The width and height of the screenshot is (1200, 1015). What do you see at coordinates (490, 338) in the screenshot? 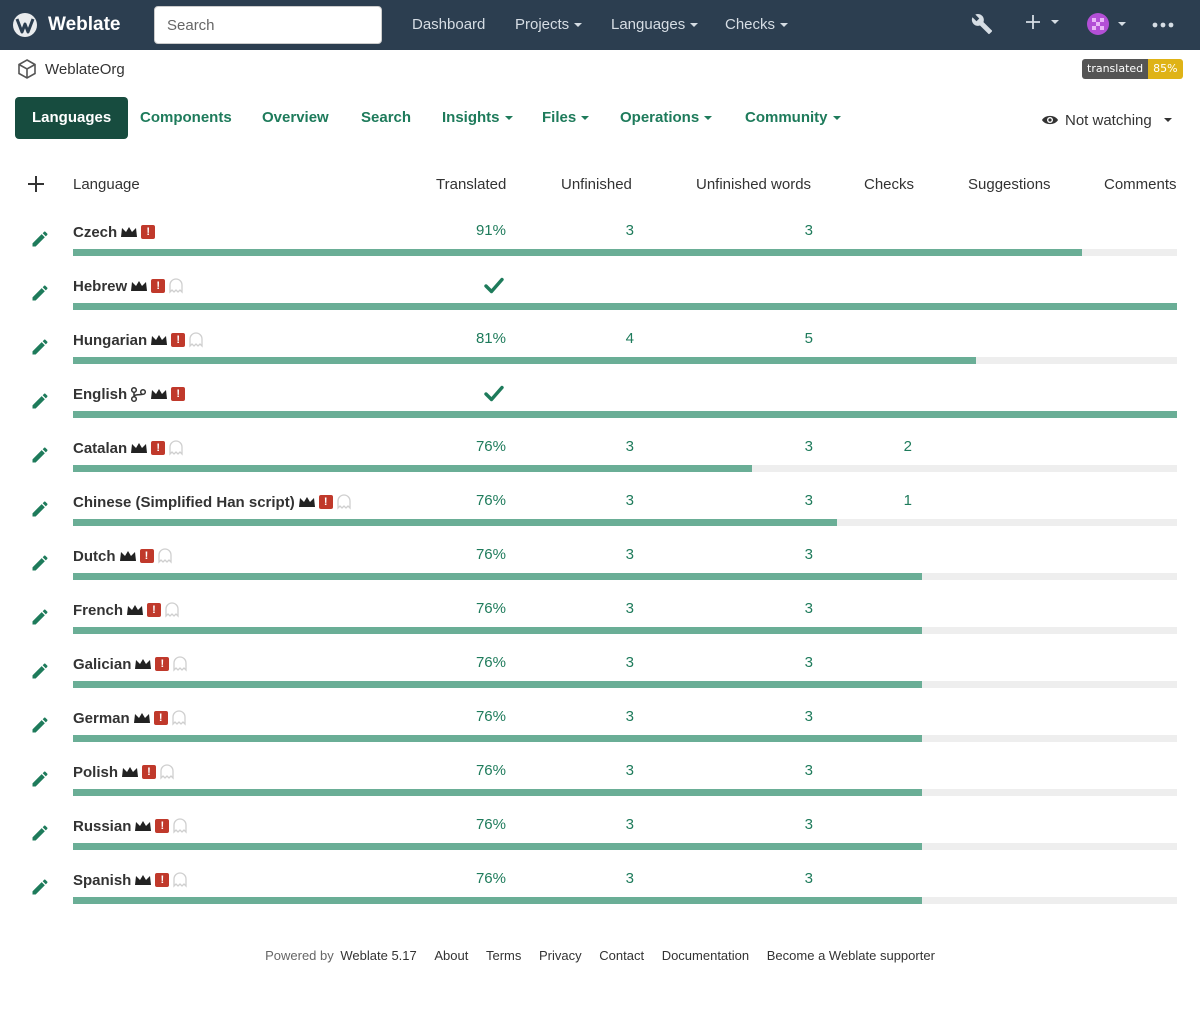
I see `translated-value: 81%` at bounding box center [490, 338].